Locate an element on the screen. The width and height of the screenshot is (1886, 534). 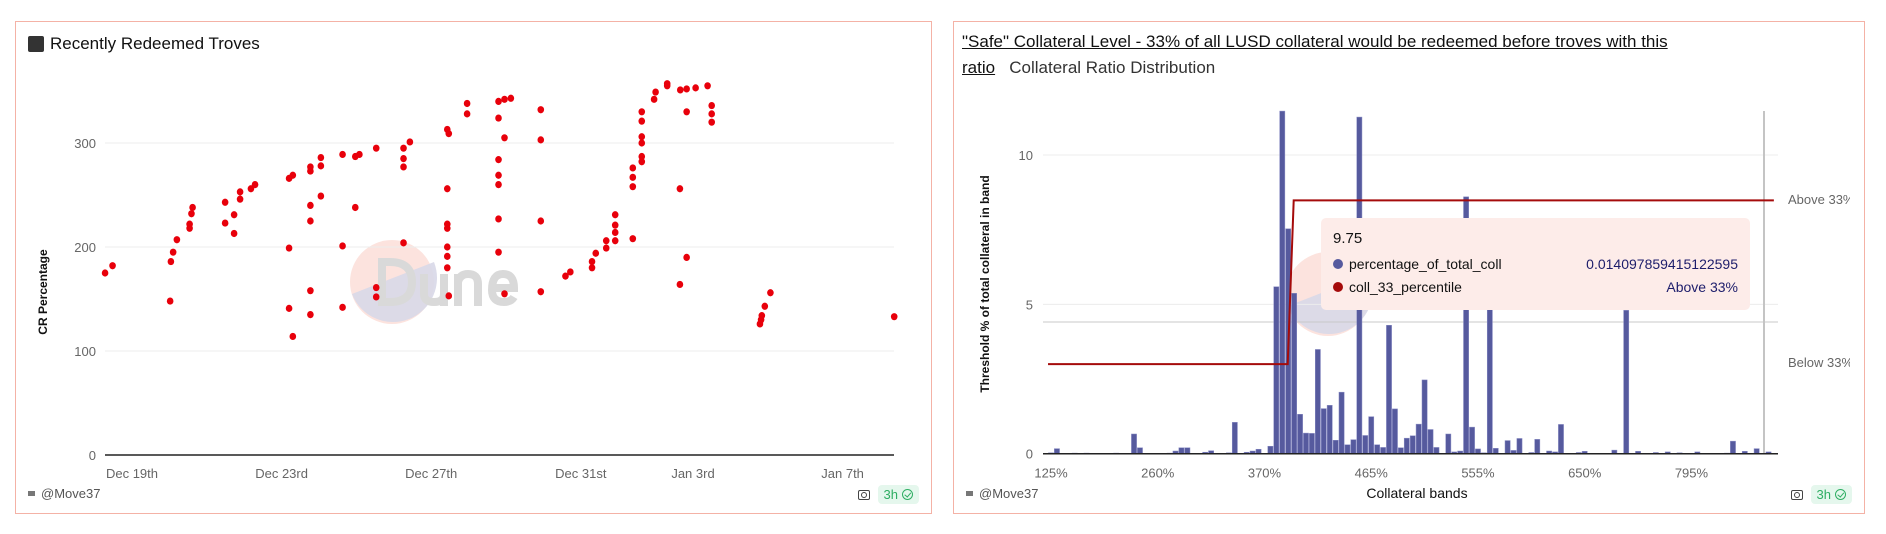
tooltip-series-value: 0.014097859415122595 is located at coordinates (1662, 264).